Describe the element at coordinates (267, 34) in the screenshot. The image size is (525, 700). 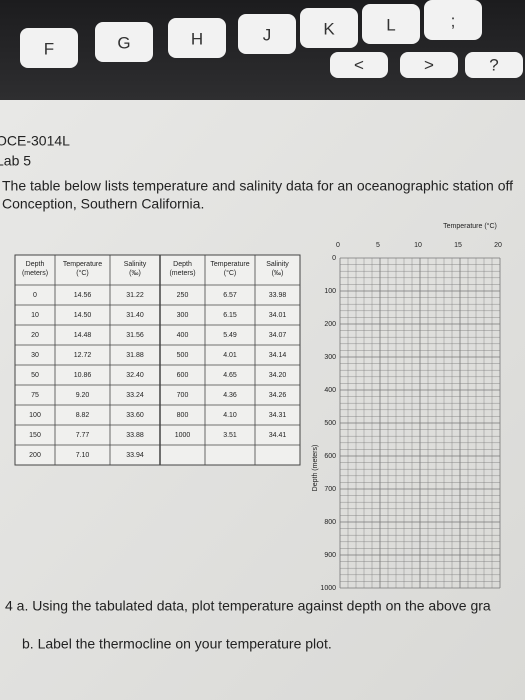
I see `key-label: J` at that location.